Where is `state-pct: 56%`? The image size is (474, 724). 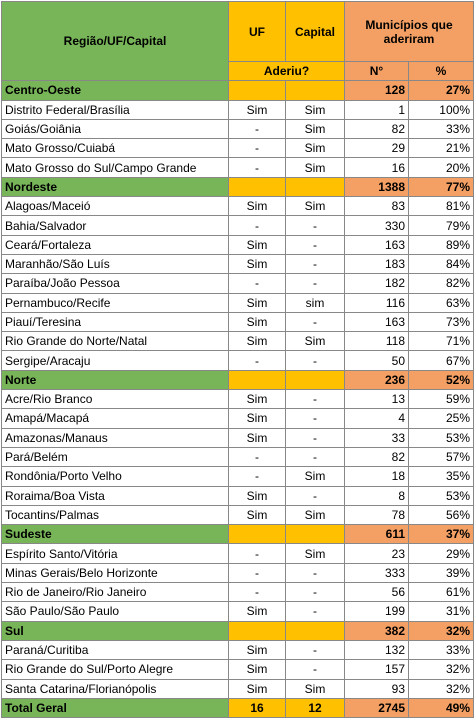 state-pct: 56% is located at coordinates (441, 515).